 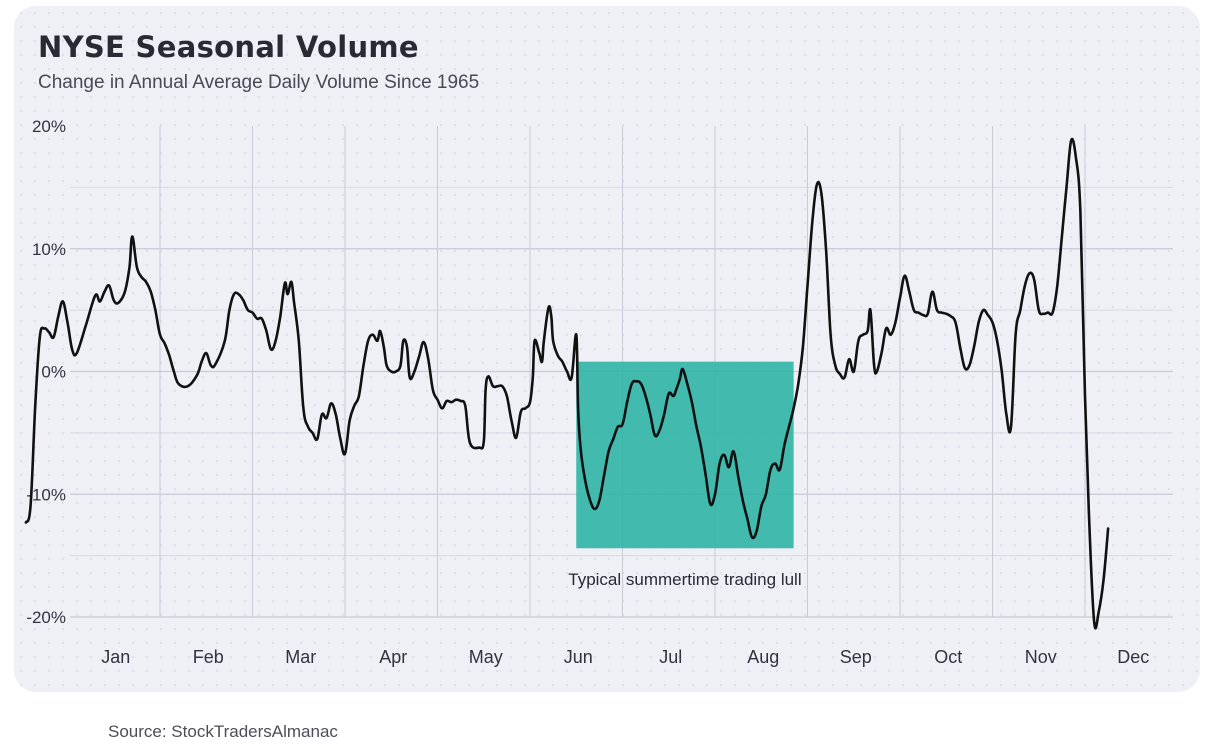 What do you see at coordinates (300, 657) in the screenshot?
I see `x-tick-label: Mar` at bounding box center [300, 657].